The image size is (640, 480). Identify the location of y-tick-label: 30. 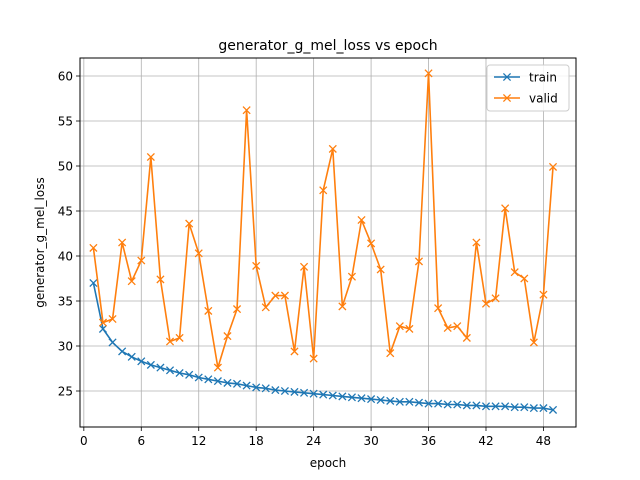
(65, 347).